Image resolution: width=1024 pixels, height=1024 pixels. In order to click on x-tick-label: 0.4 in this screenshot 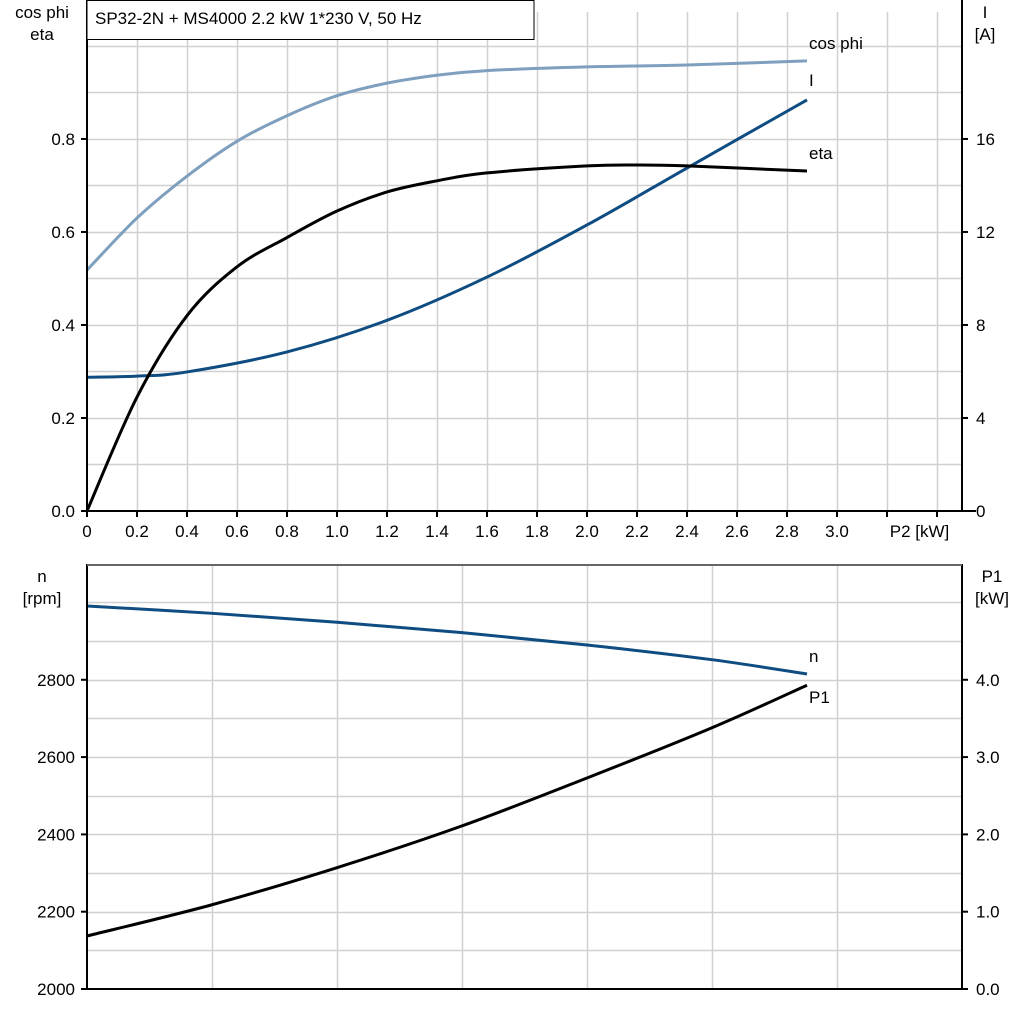, I will do `click(187, 531)`.